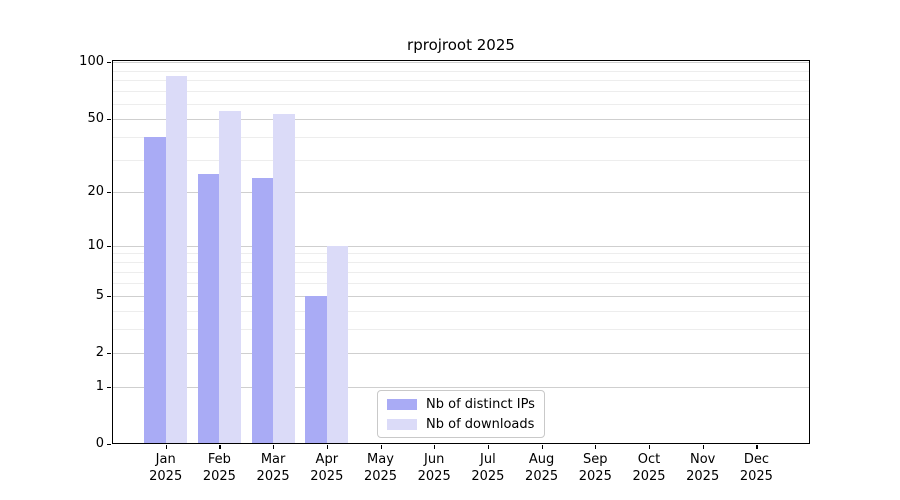 This screenshot has width=900, height=500. What do you see at coordinates (95, 245) in the screenshot?
I see `y-axis-tick-label: 10` at bounding box center [95, 245].